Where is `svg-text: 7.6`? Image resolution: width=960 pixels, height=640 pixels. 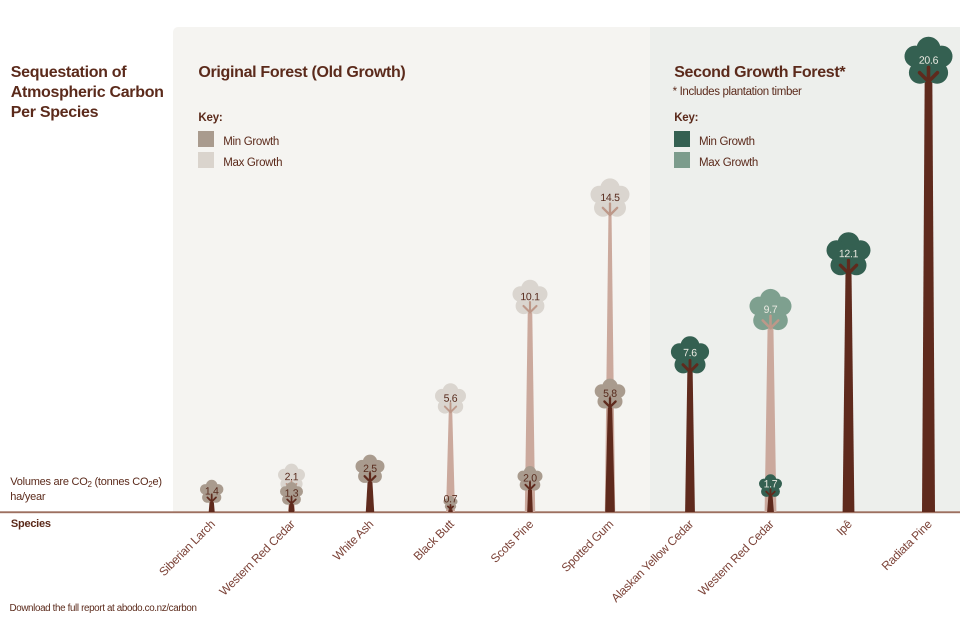
svg-text: 7.6 is located at coordinates (690, 353).